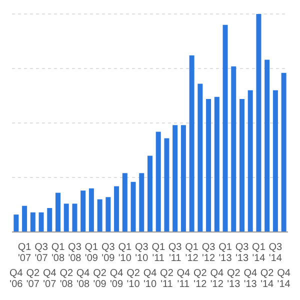 The height and width of the screenshot is (300, 300). Describe the element at coordinates (125, 253) in the screenshot. I see `x-tick-label: Q1 '10` at that location.